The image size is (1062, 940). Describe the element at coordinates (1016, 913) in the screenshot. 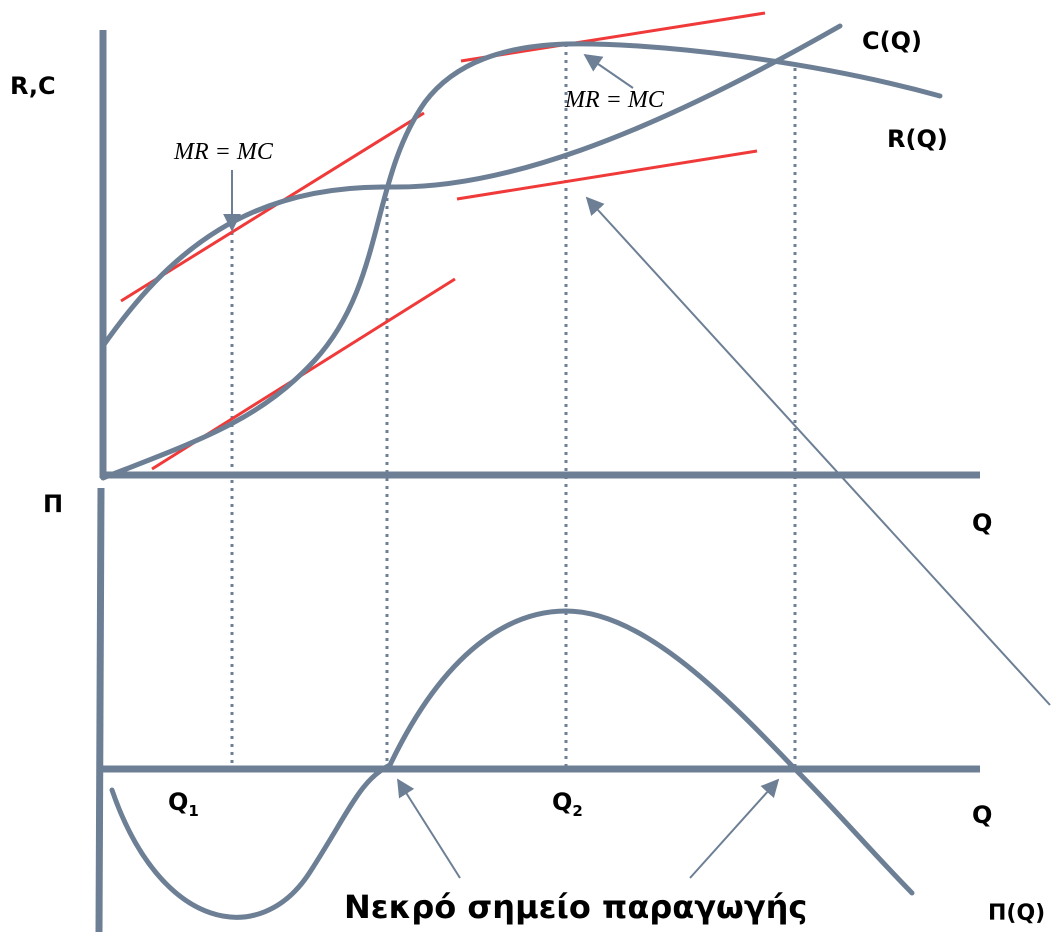

I see `profit-curve-label: Π(Q)` at that location.